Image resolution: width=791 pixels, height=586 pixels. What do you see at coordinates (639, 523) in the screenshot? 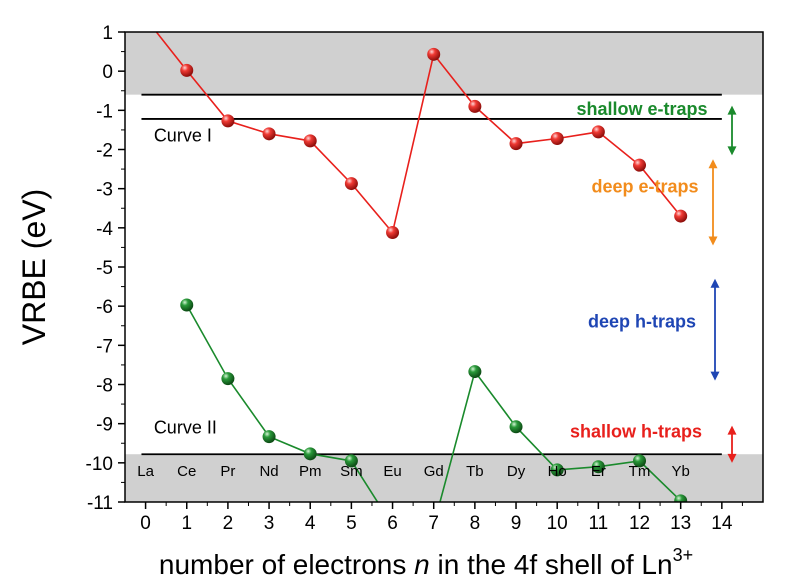
I see `x-tick-label-12: 12` at bounding box center [639, 523].